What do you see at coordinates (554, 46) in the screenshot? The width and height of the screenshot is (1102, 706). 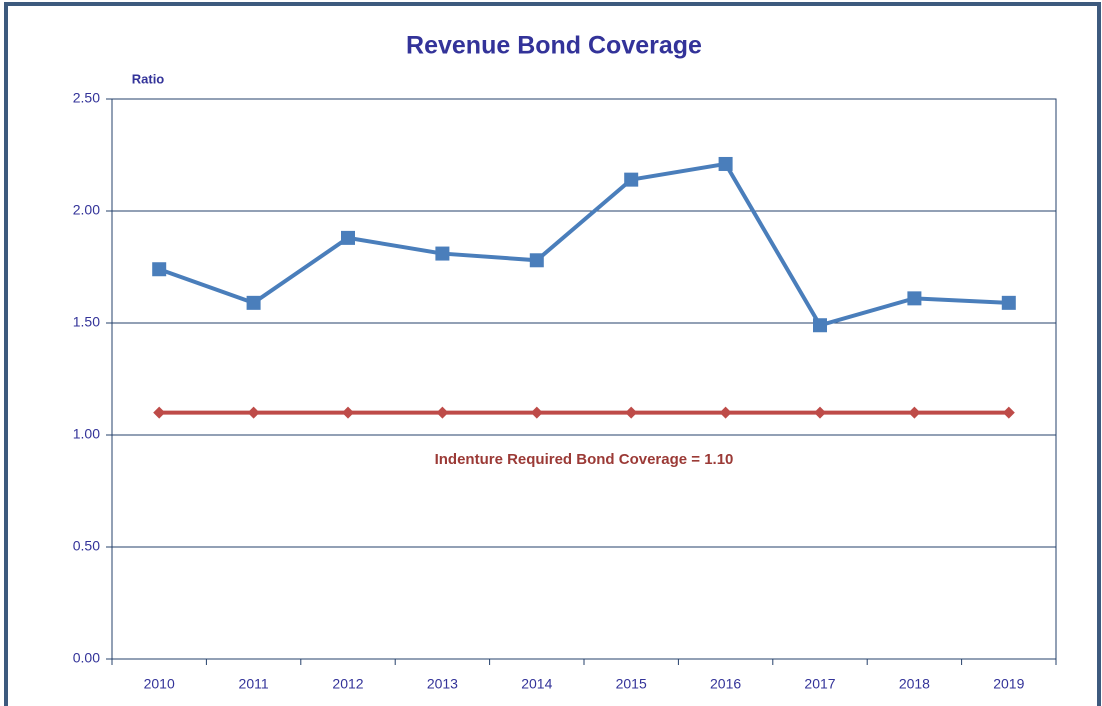 I see `chart-title: Revenue Bond Coverage` at bounding box center [554, 46].